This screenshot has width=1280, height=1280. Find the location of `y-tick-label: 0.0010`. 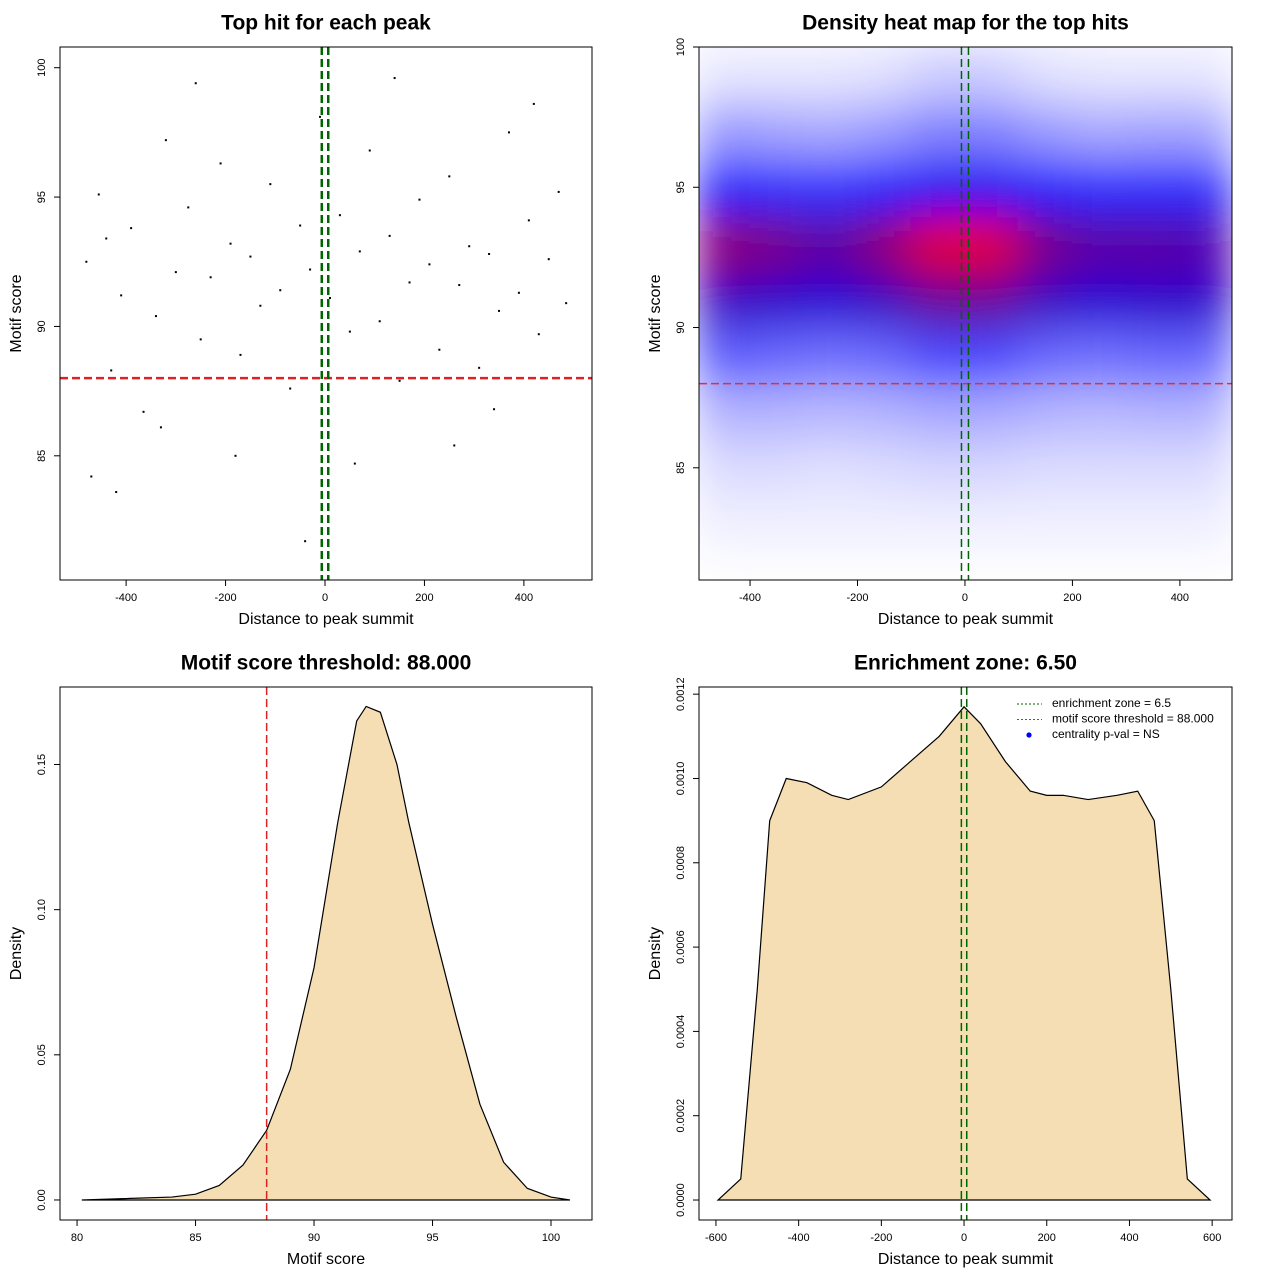

y-tick-label: 0.0010 is located at coordinates (681, 779).